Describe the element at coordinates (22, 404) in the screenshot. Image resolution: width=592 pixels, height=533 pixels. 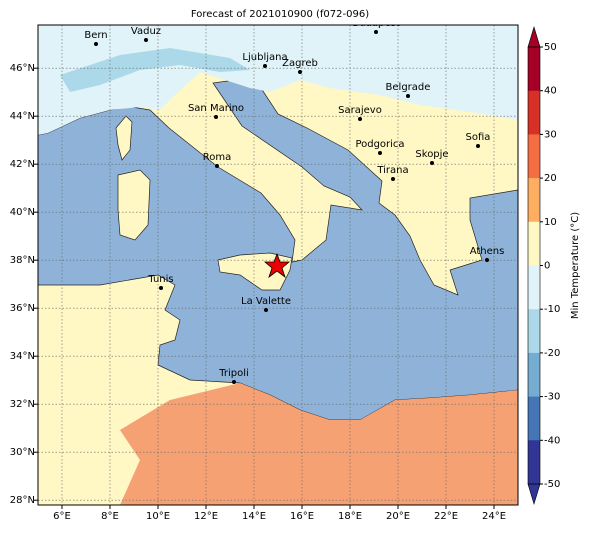
I see `y-tick-label: 32°N` at that location.